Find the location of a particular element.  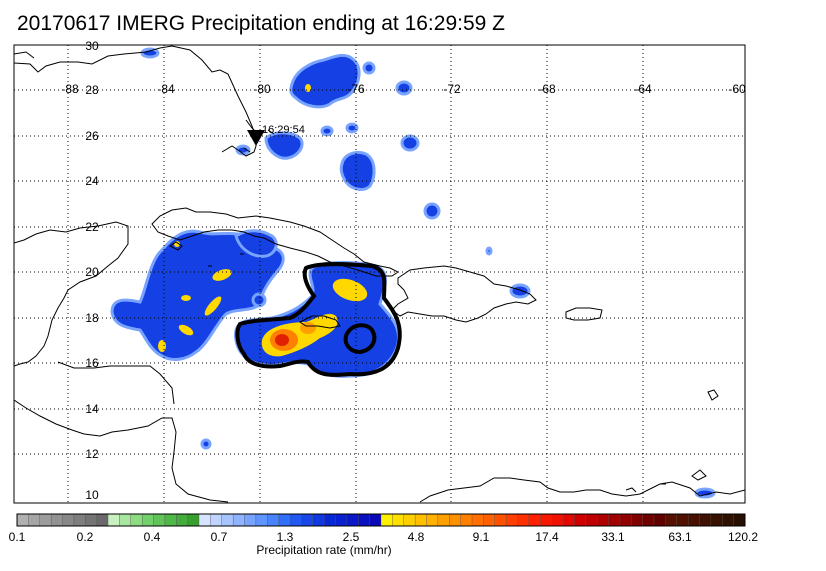

colorbar-tick-label: 120.2 is located at coordinates (743, 537).